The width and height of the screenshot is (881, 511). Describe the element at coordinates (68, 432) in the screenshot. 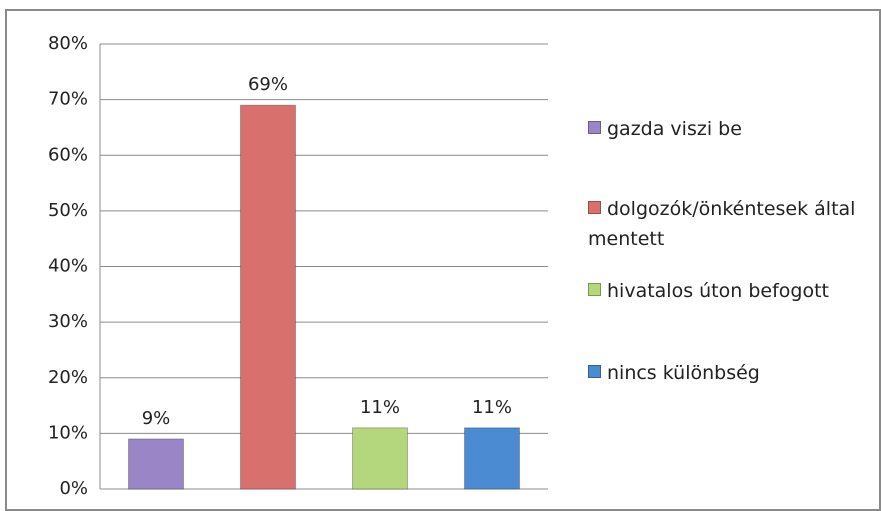

I see `y-tick-label: 10%` at that location.